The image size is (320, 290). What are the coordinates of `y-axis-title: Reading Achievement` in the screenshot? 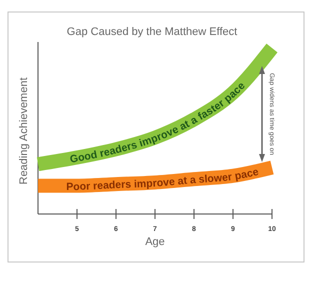 It's located at (24, 131).